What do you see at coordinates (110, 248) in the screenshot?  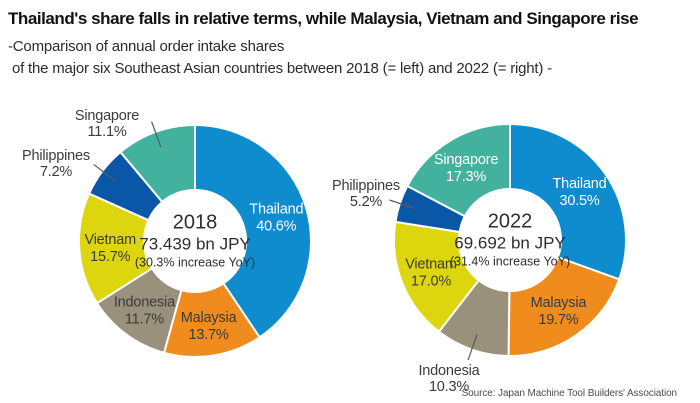 I see `slice-label-2018-vietnam: Vietnam 15.7%` at bounding box center [110, 248].